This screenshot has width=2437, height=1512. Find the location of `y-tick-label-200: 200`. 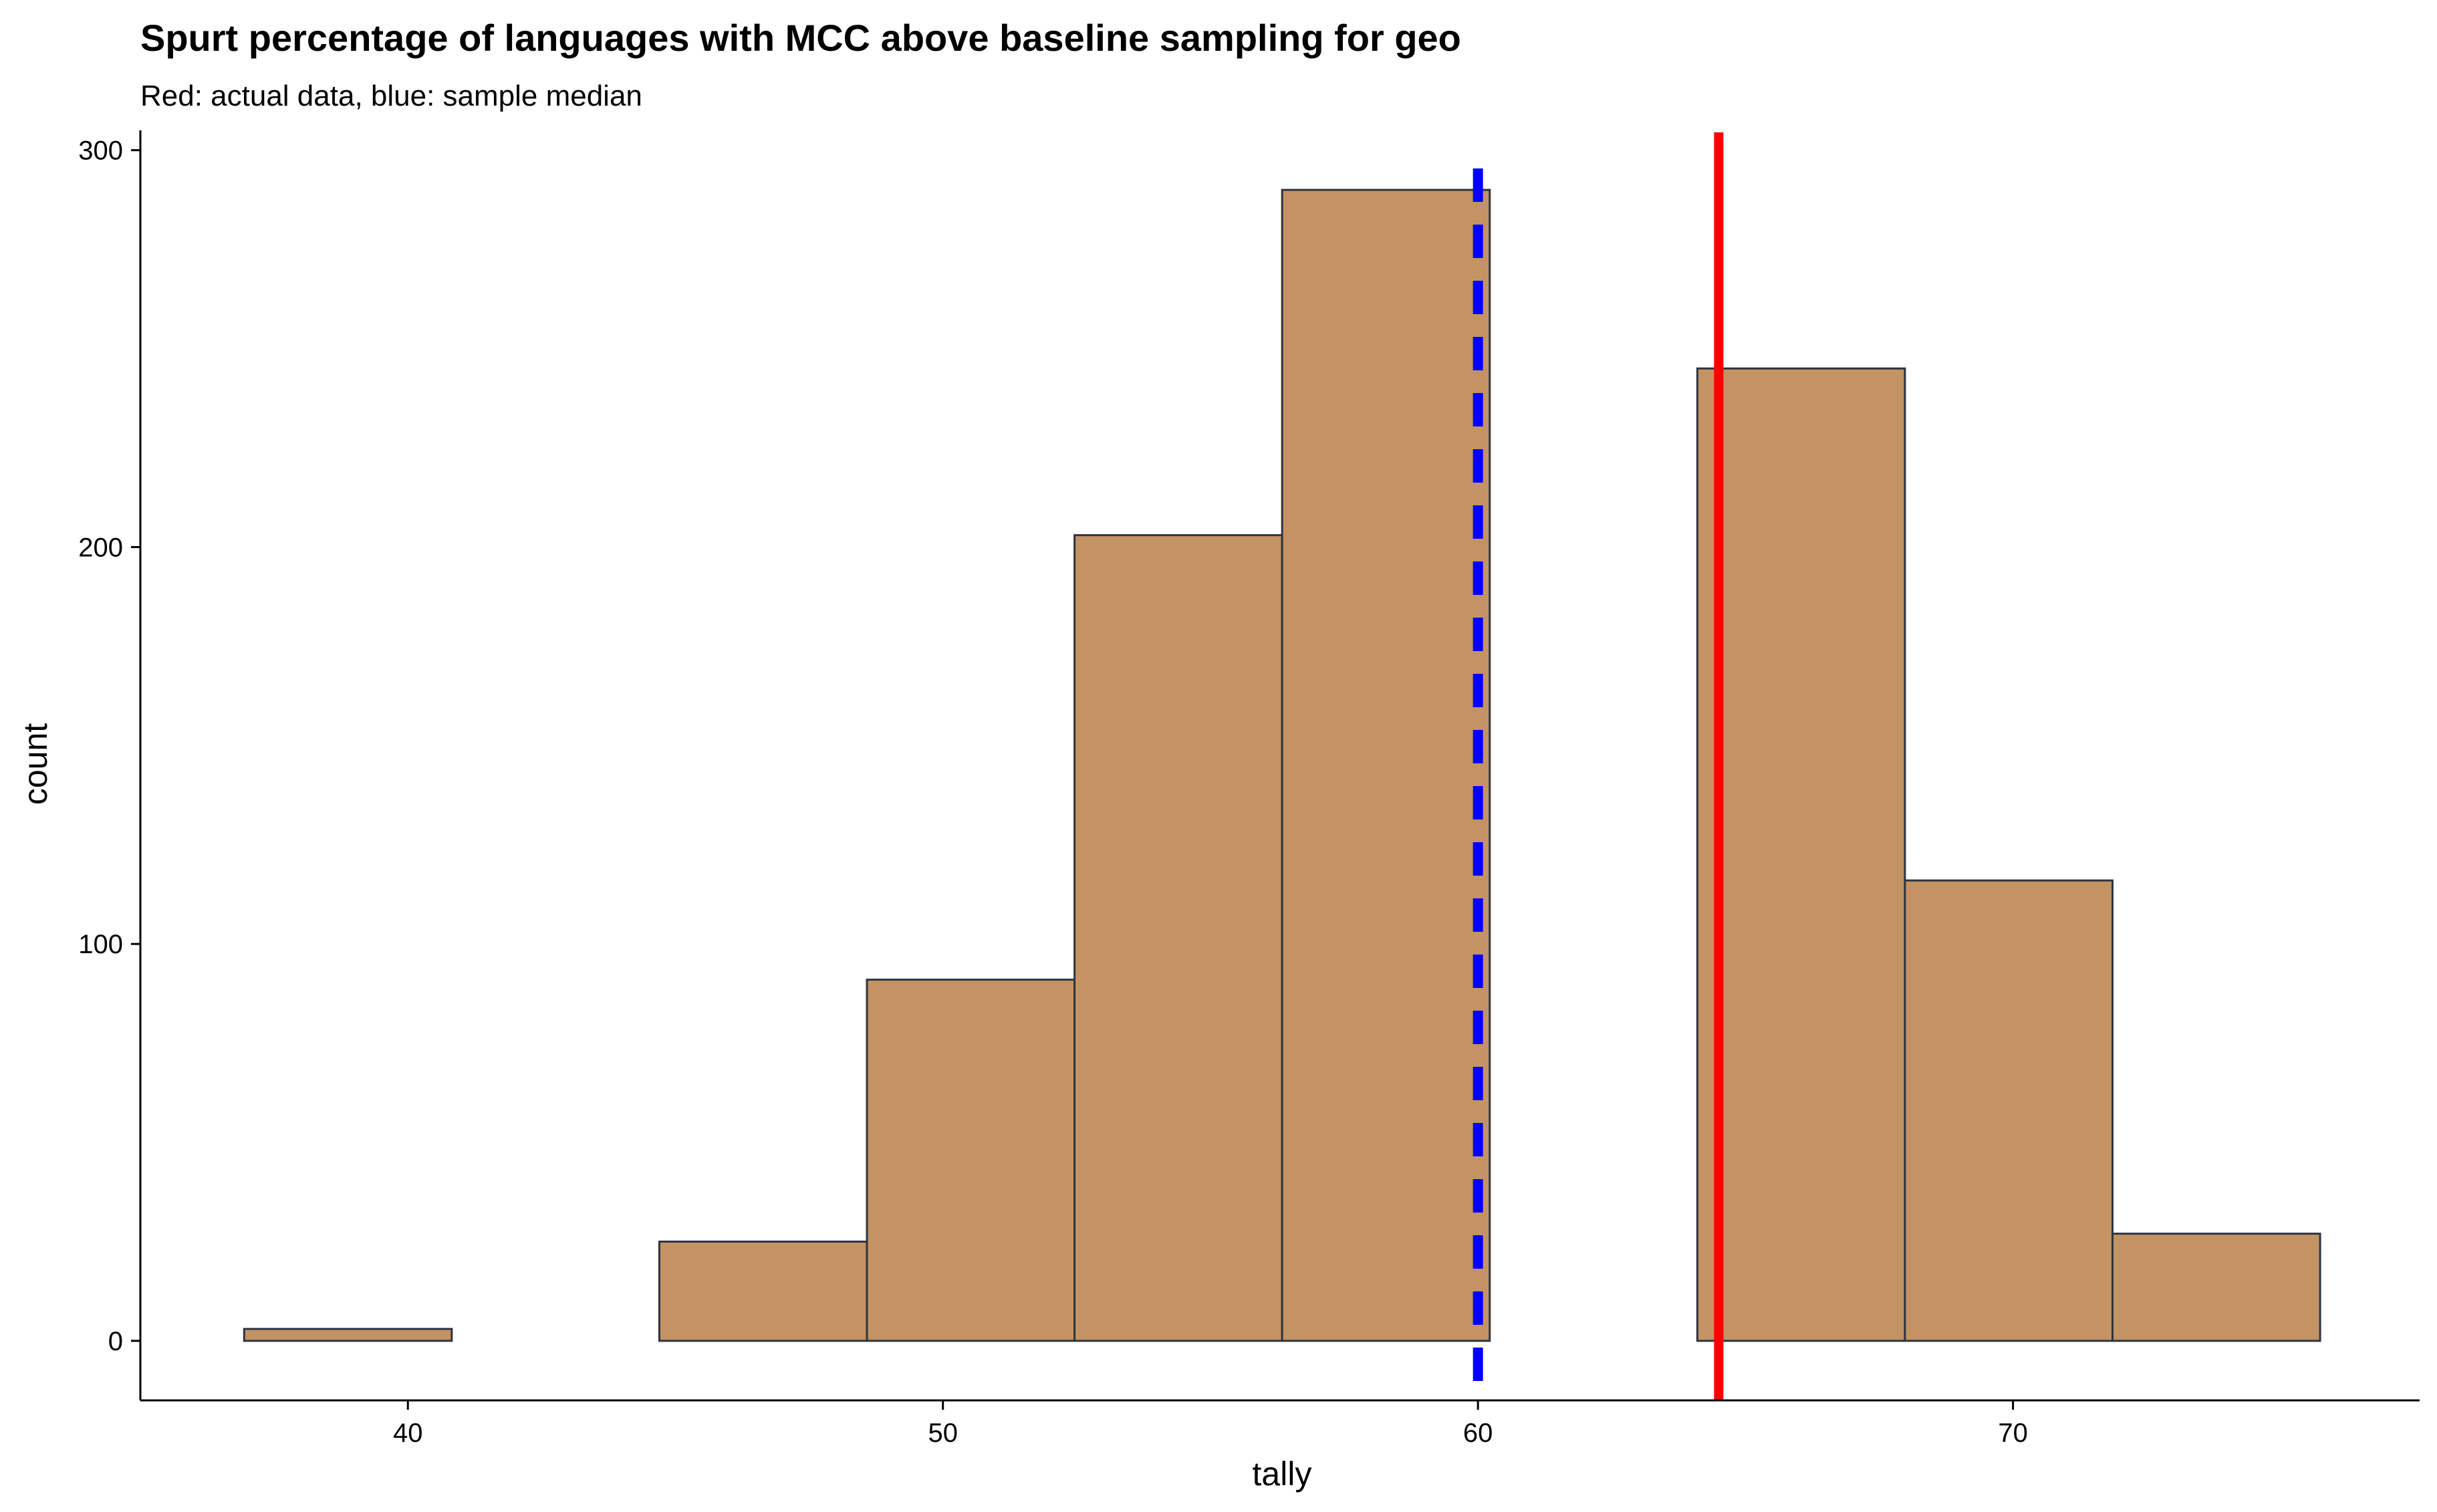

y-tick-label-200: 200 is located at coordinates (100, 547).